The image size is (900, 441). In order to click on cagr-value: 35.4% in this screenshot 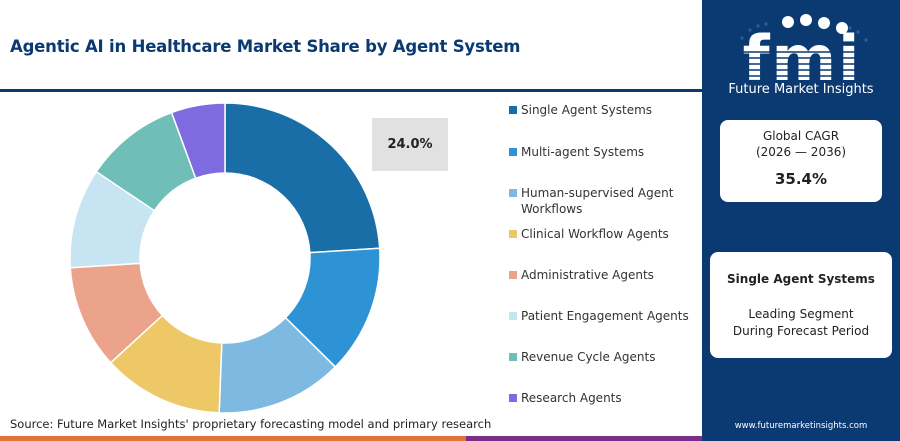, I will do `click(801, 179)`.